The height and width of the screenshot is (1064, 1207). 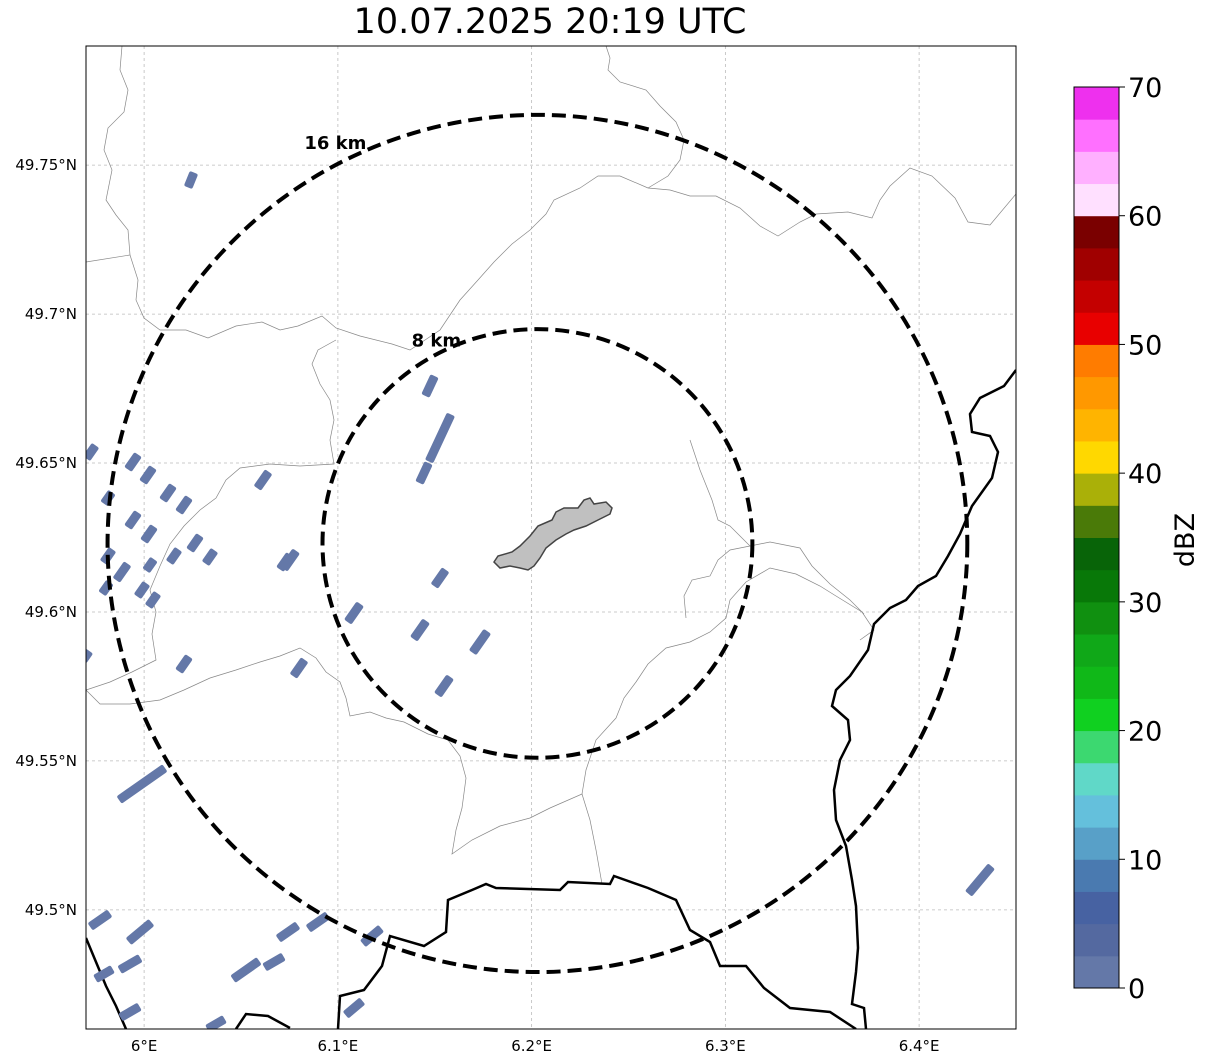 I want to click on colorbar-frame, so click(x=1096, y=537).